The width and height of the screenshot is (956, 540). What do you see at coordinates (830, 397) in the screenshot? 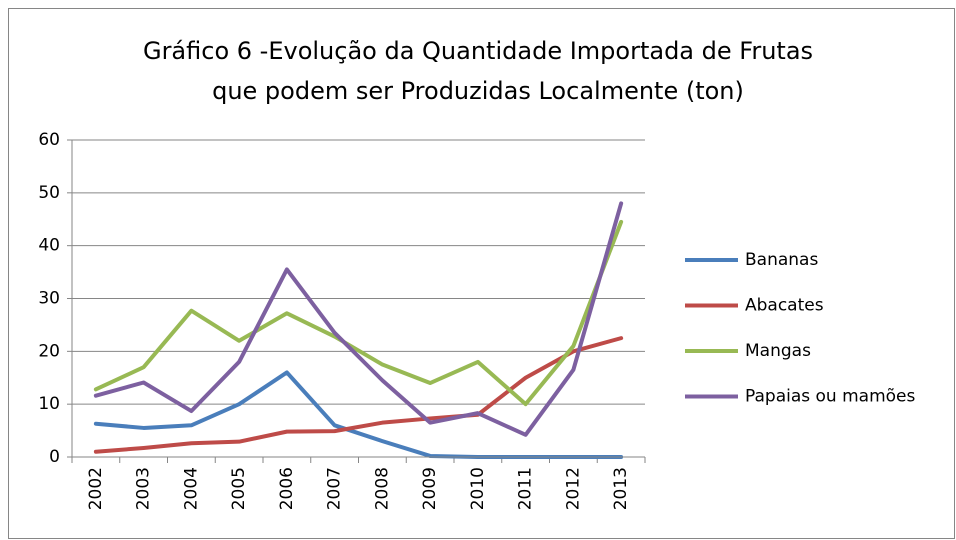
I see `legend-label: Papaias ou mamões` at bounding box center [830, 397].